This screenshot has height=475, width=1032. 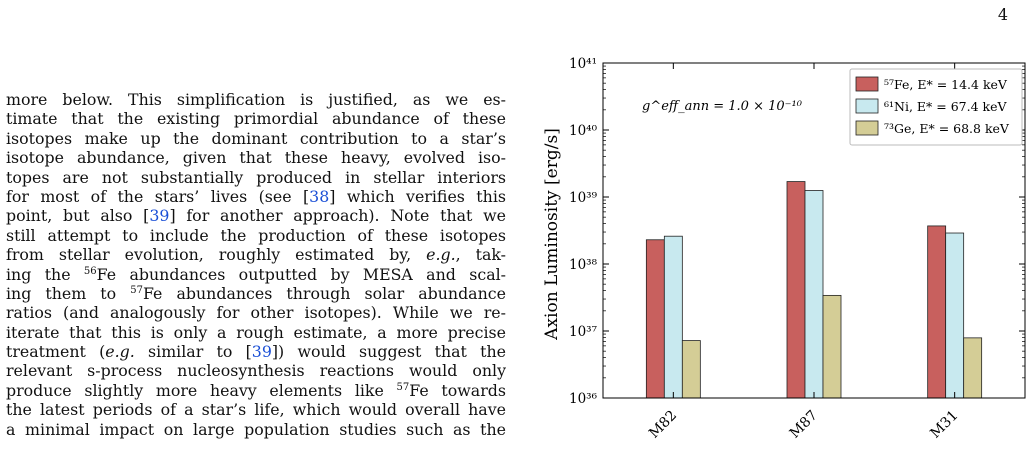 I want to click on y-tick-label: 10³⁹, so click(x=583, y=198).